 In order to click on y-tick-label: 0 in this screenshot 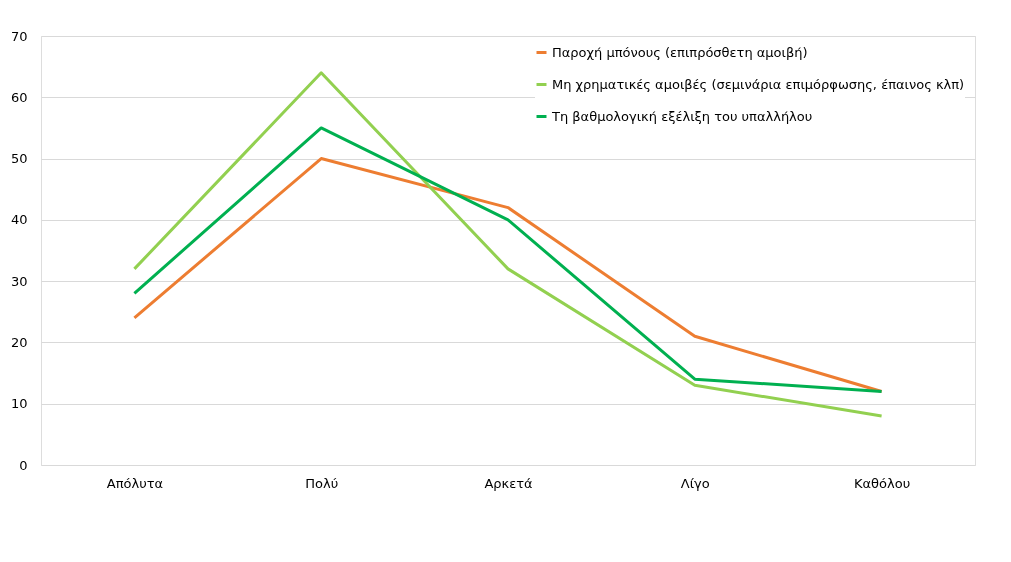, I will do `click(23, 465)`.